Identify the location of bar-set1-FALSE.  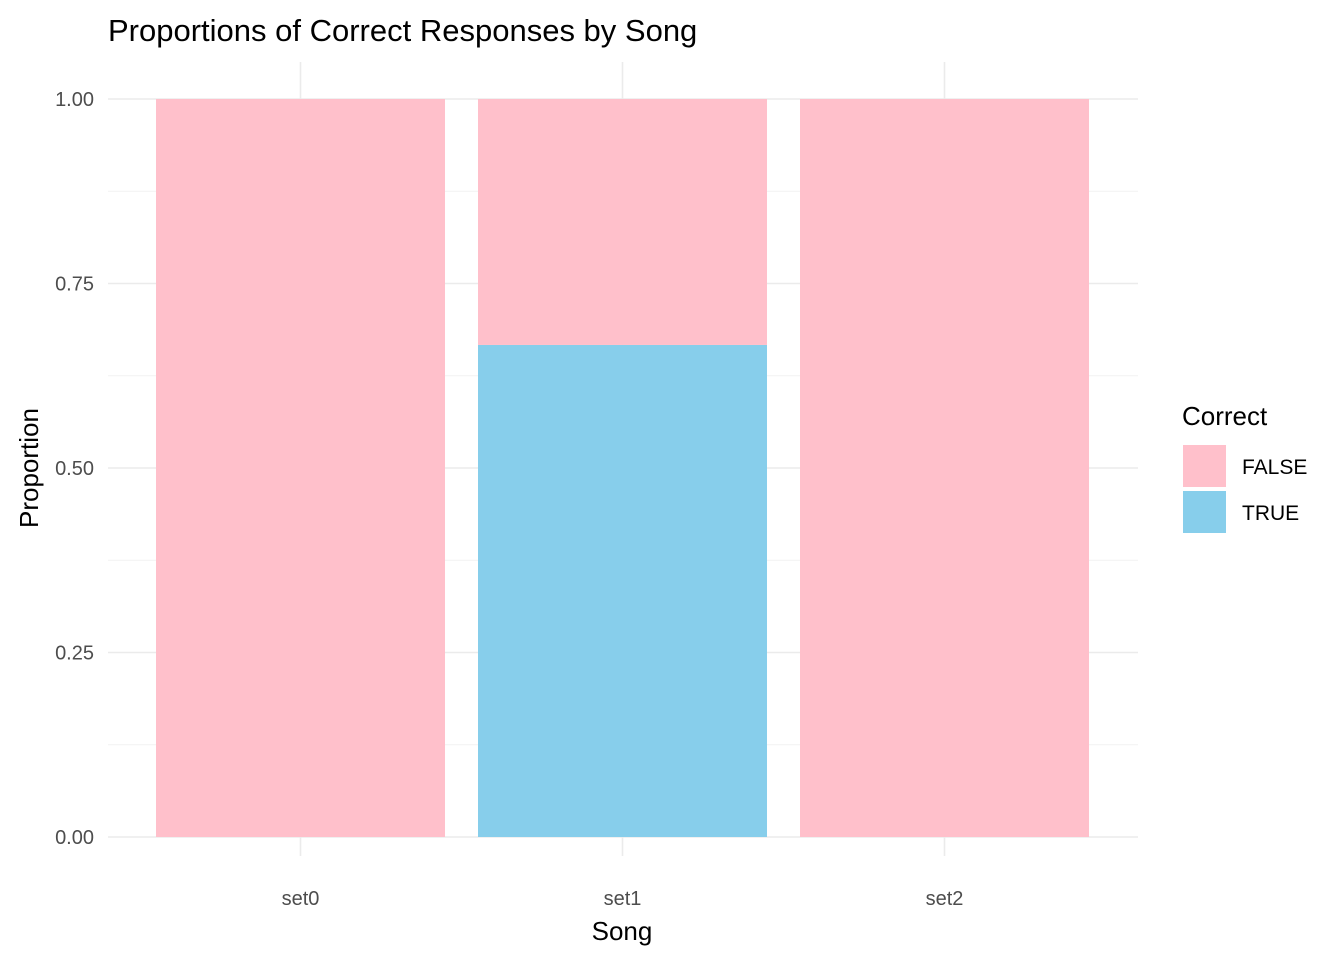
(622, 222).